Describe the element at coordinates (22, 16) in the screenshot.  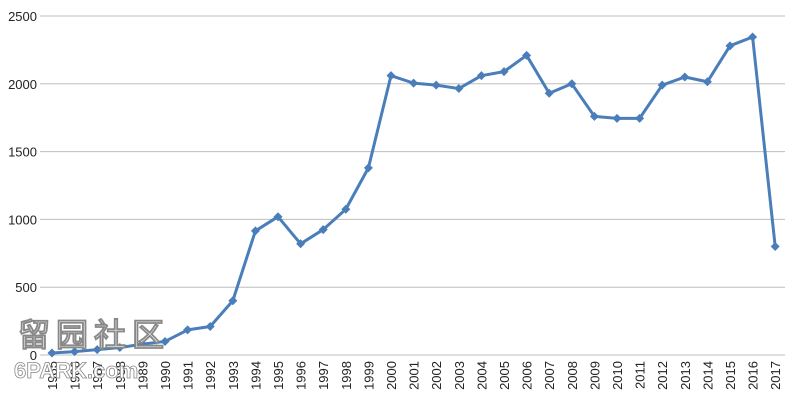
I see `y-tick-label: 2500` at that location.